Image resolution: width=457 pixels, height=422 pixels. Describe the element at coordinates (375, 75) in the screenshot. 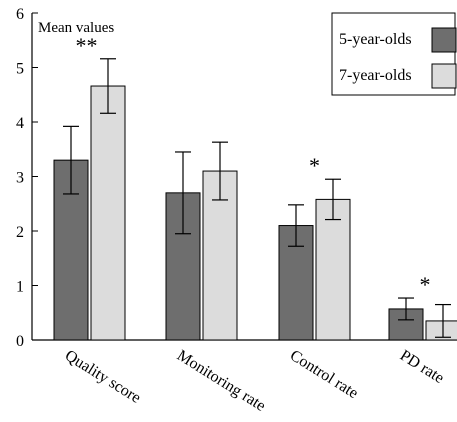

I see `legend-label-7-year-olds: 7-year-olds` at that location.